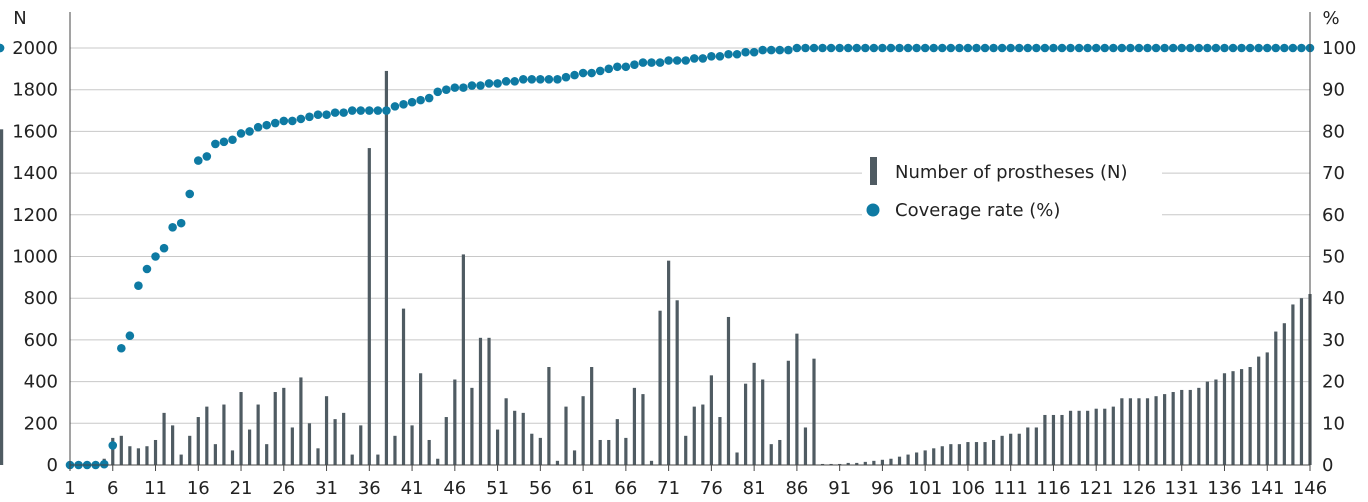 The height and width of the screenshot is (502, 1368). What do you see at coordinates (796, 488) in the screenshot?
I see `x-tick-label: 86` at bounding box center [796, 488].